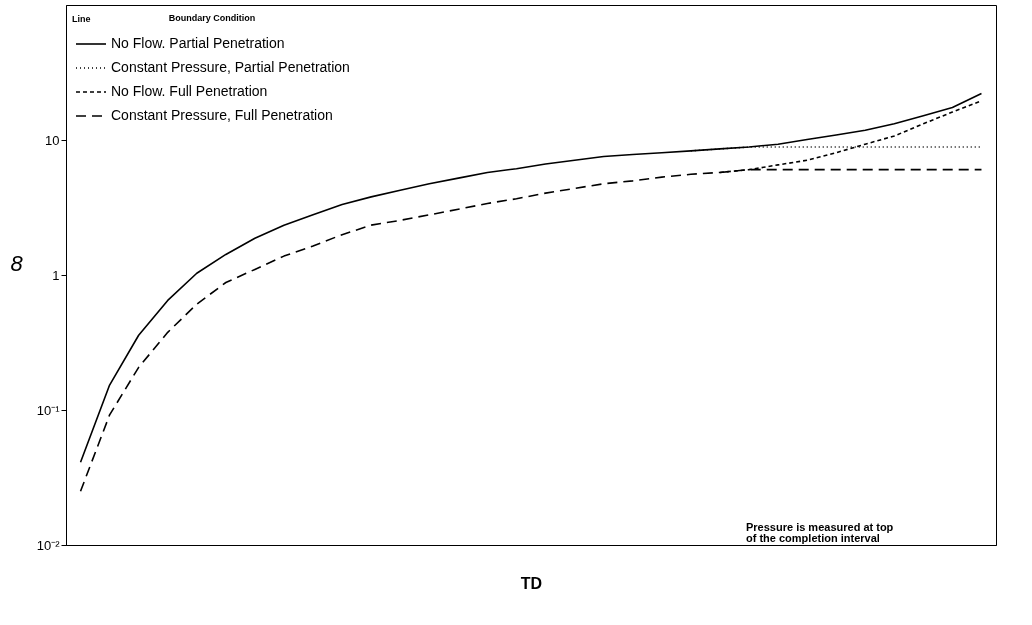 The height and width of the screenshot is (625, 1032). I want to click on legend-label: No Flow. Full Penetration, so click(189, 91).